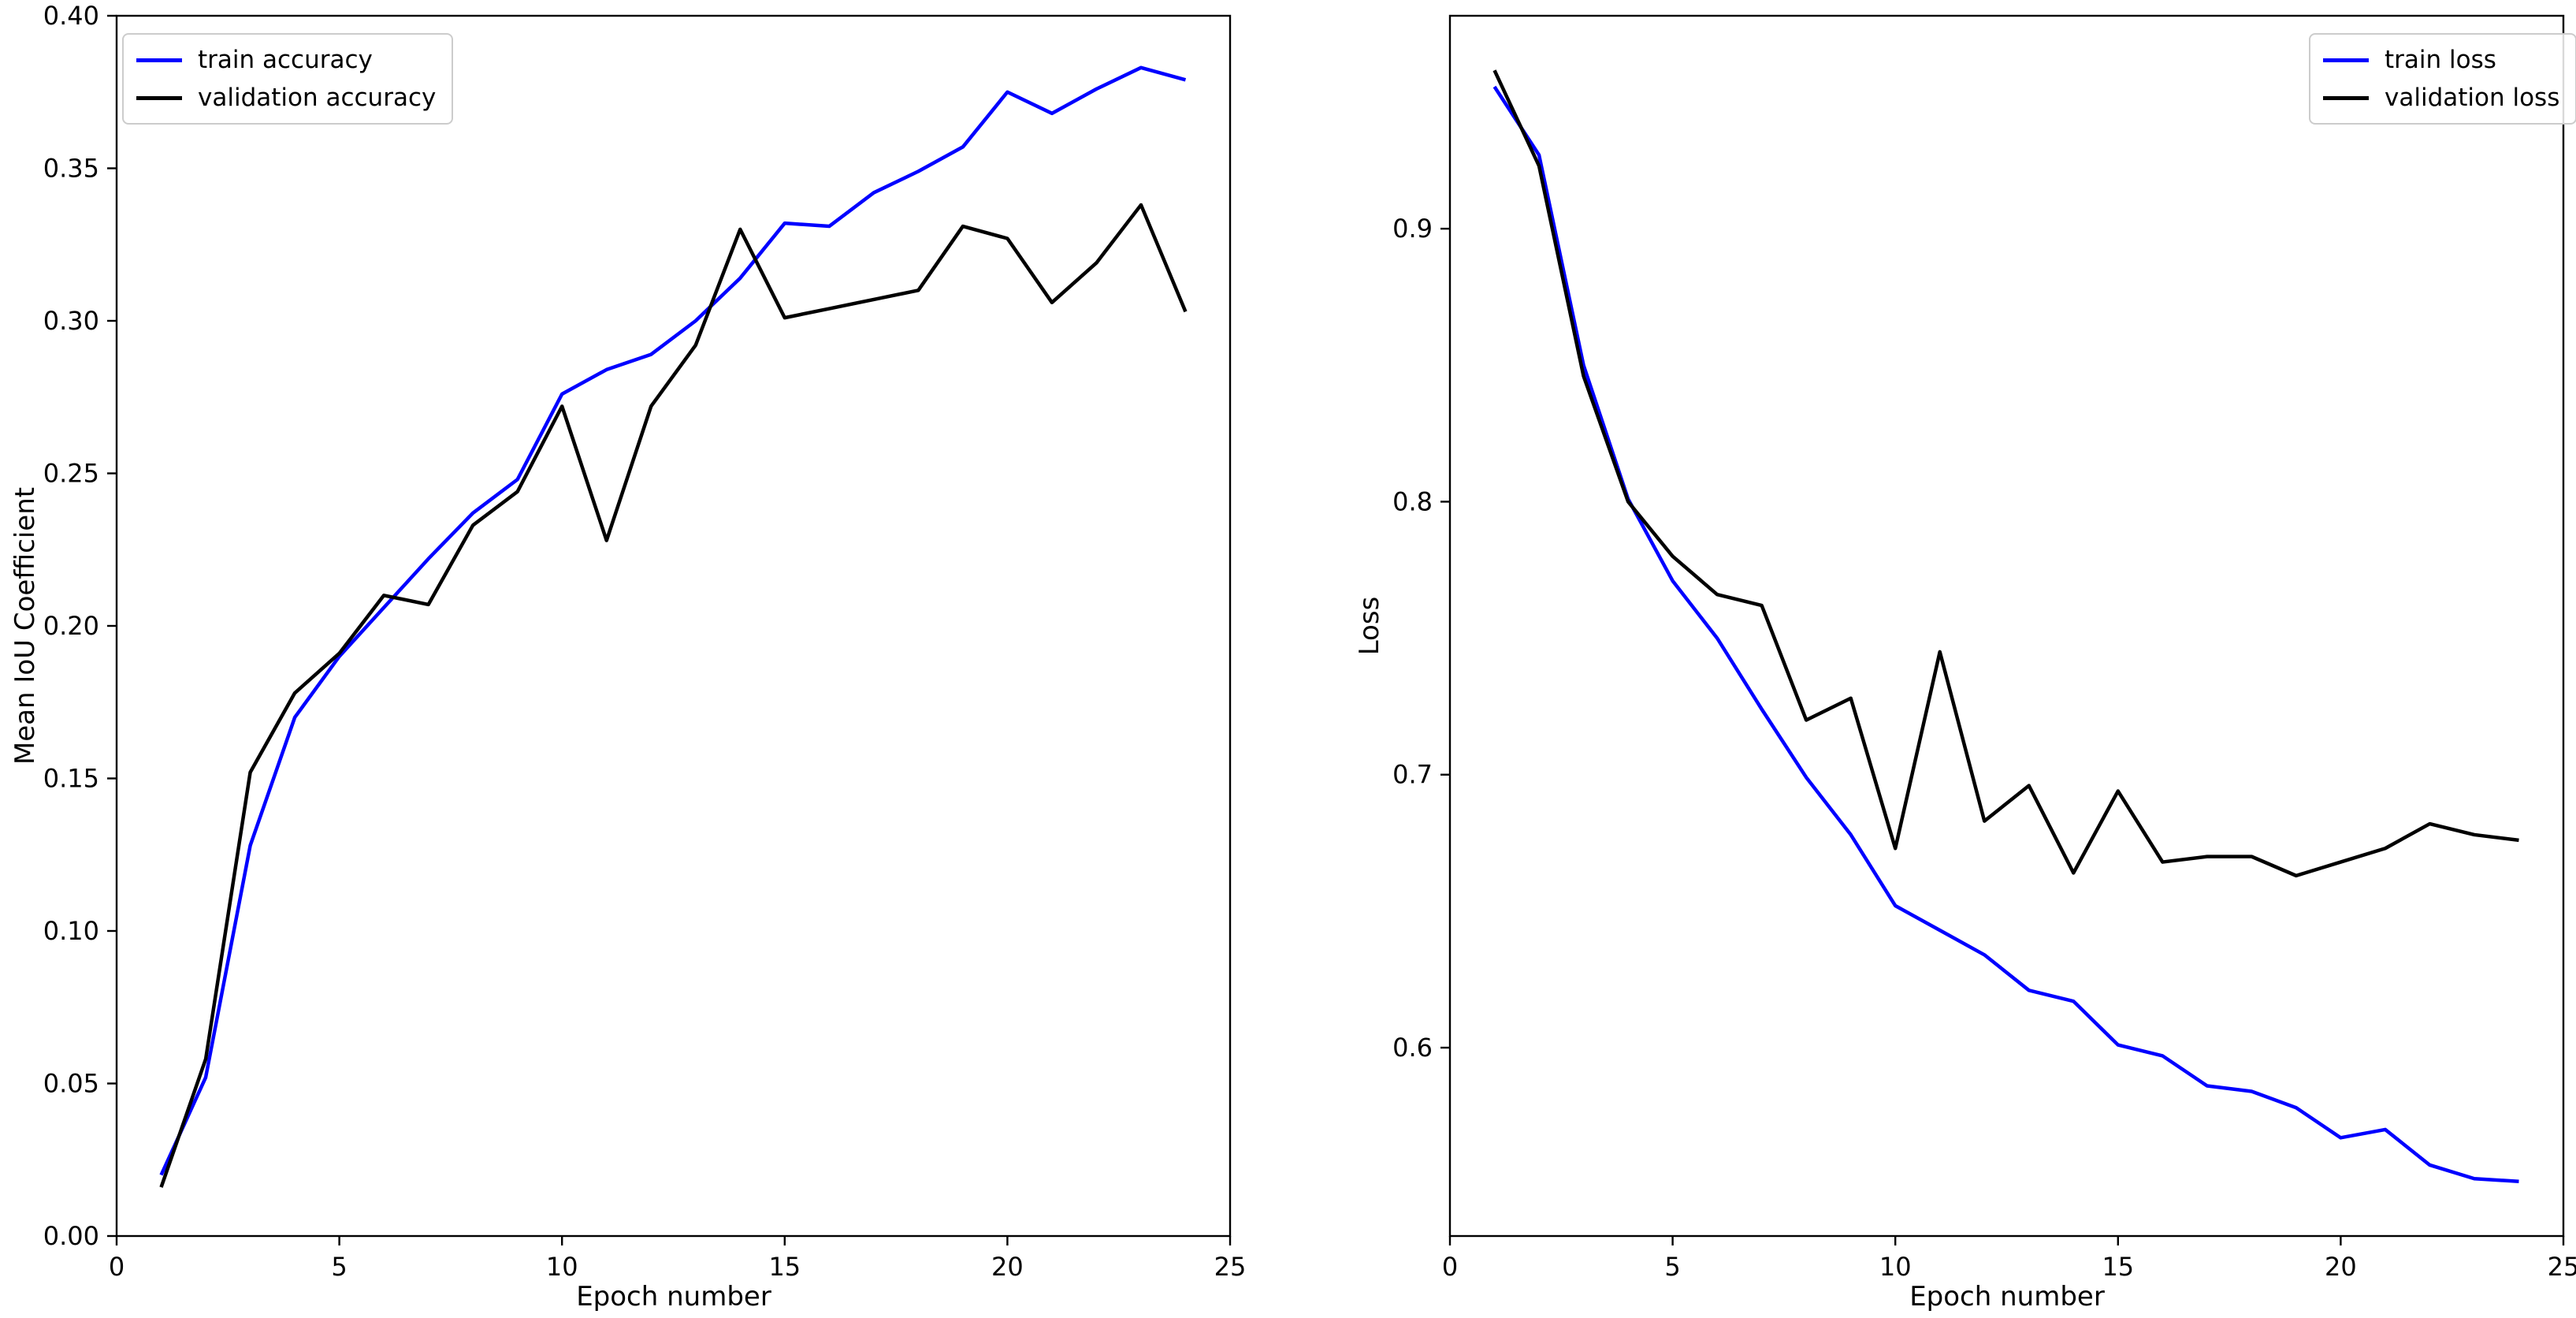 This screenshot has height=1318, width=2576. What do you see at coordinates (71, 321) in the screenshot?
I see `y-tick-label: 0.30` at bounding box center [71, 321].